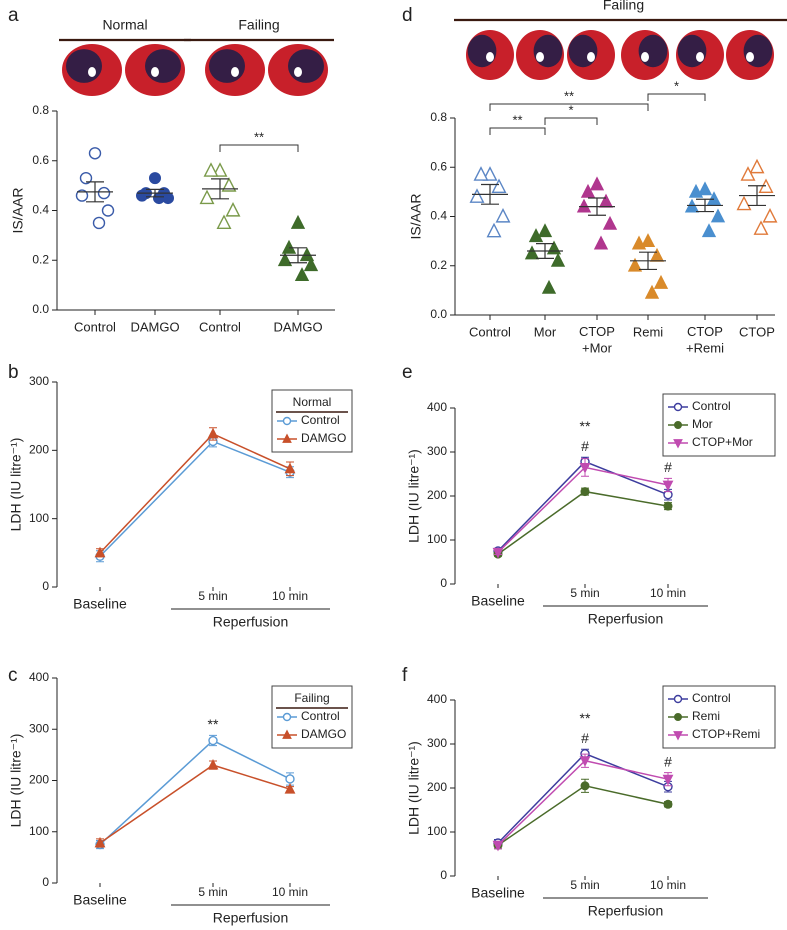  What do you see at coordinates (443, 875) in the screenshot?
I see `y-tick-label: 0` at bounding box center [443, 875].